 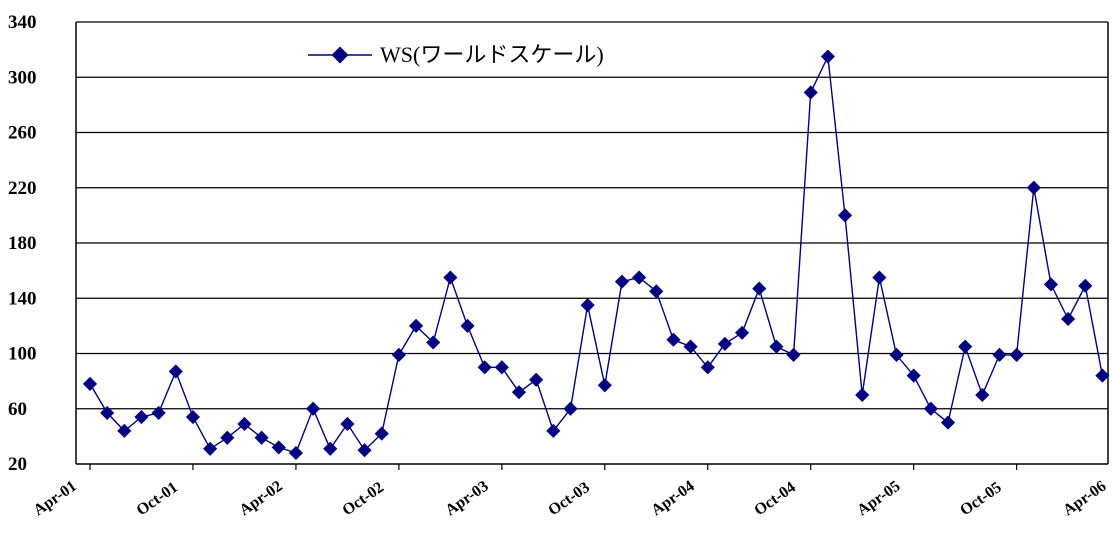 I want to click on x-tick-label: Oct-02, so click(x=363, y=499).